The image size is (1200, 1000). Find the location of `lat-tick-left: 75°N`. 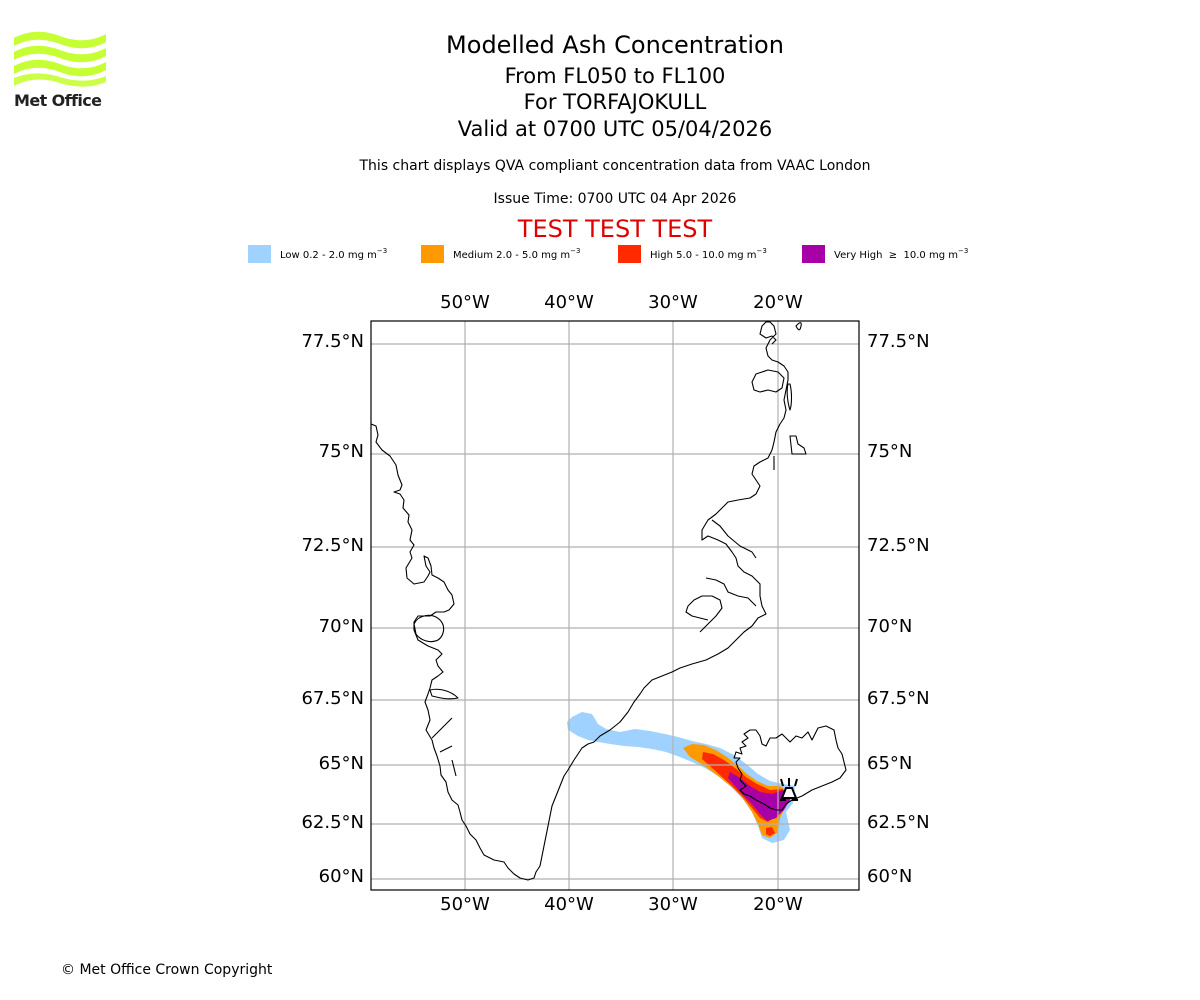

lat-tick-left: 75°N is located at coordinates (341, 451).